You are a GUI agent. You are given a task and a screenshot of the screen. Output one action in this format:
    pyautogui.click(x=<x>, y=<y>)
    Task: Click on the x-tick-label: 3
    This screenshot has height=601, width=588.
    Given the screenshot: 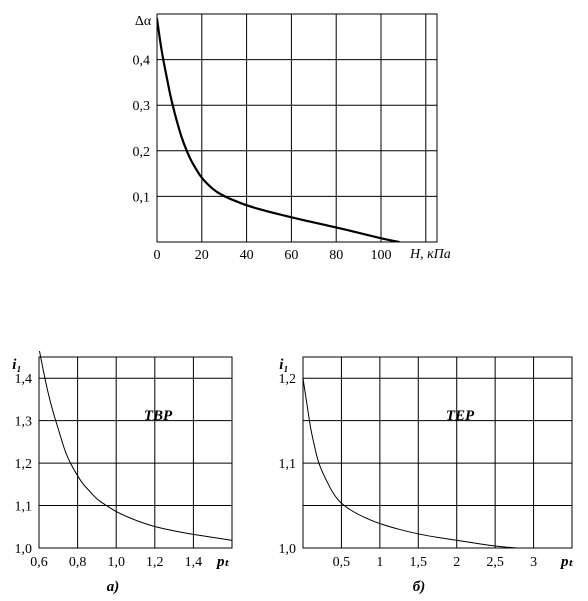 What is the action you would take?
    pyautogui.click(x=533, y=562)
    